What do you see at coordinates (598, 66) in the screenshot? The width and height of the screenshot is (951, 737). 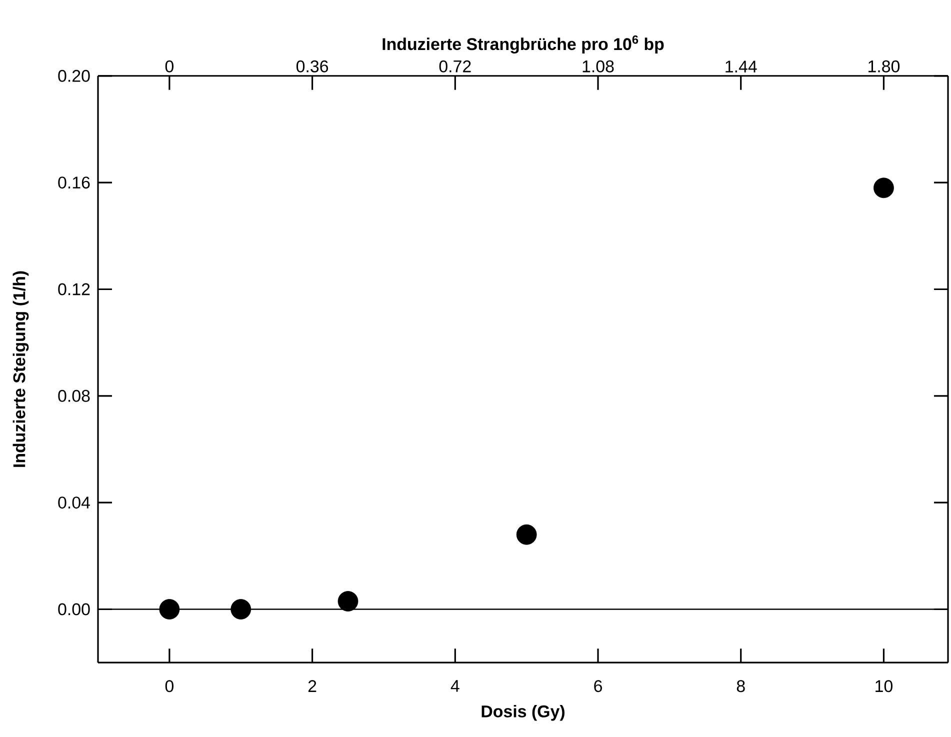 I see `x2-tick-label: 1.08` at bounding box center [598, 66].